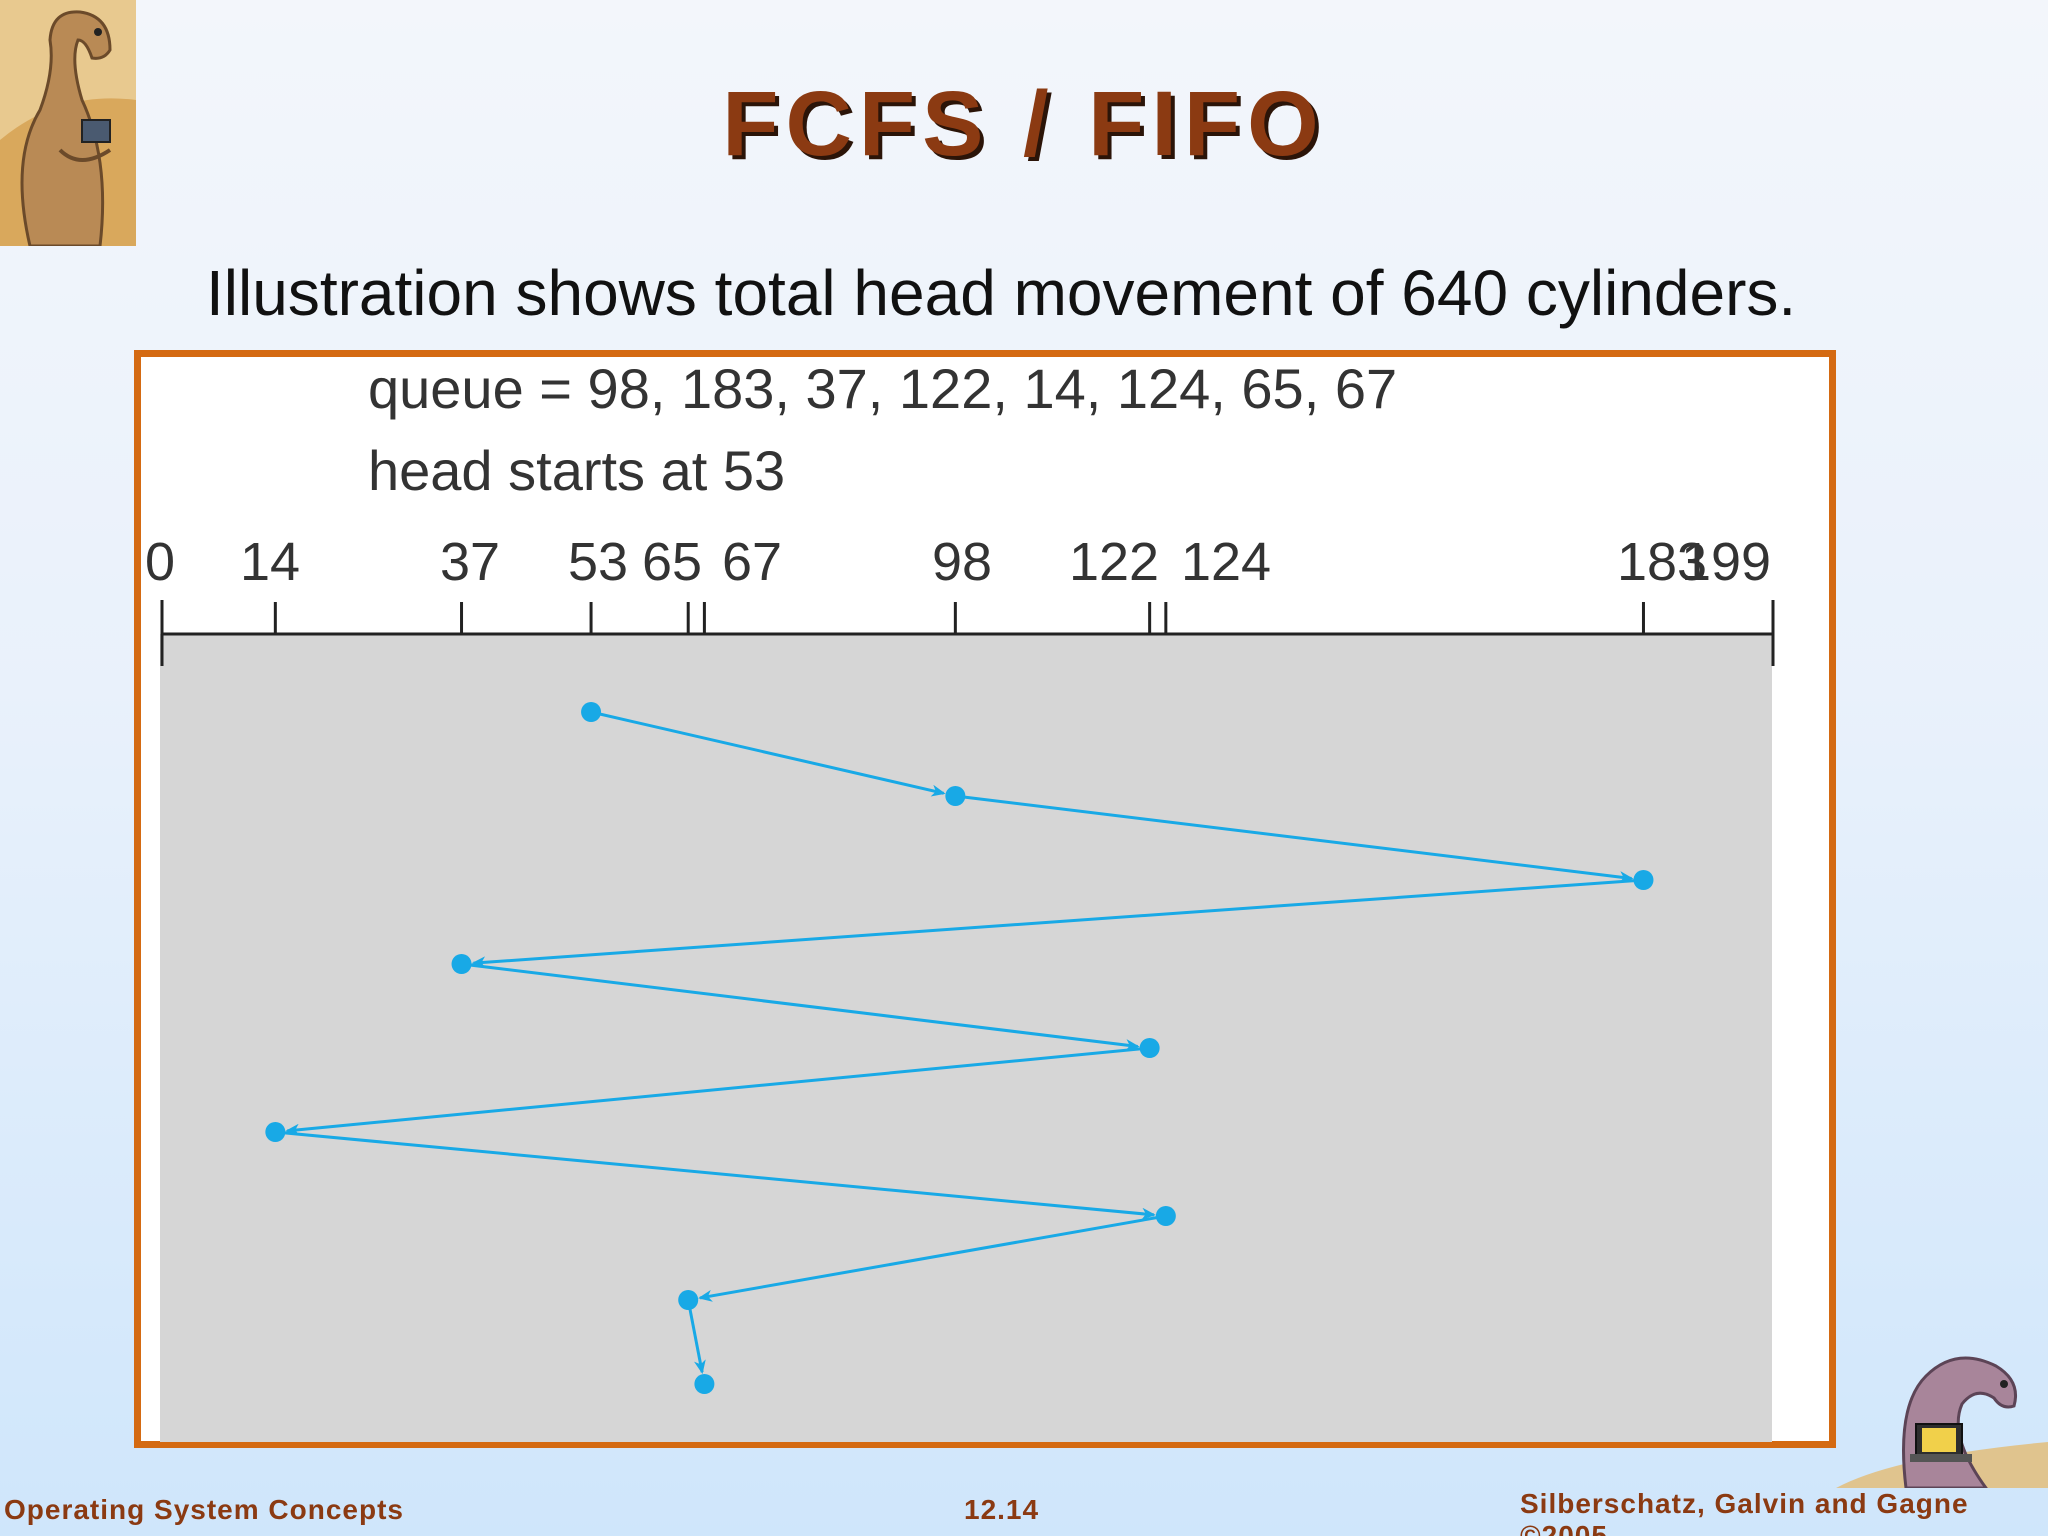  What do you see at coordinates (1726, 562) in the screenshot?
I see `axis-tick-label: 199` at bounding box center [1726, 562].